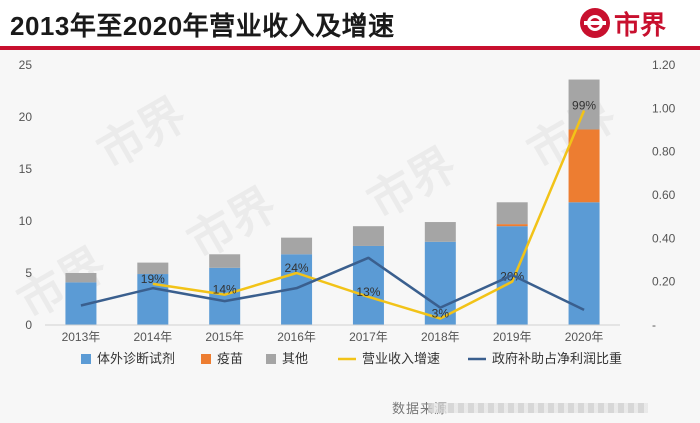  Describe the element at coordinates (441, 314) in the screenshot. I see `data-label: 3%` at that location.